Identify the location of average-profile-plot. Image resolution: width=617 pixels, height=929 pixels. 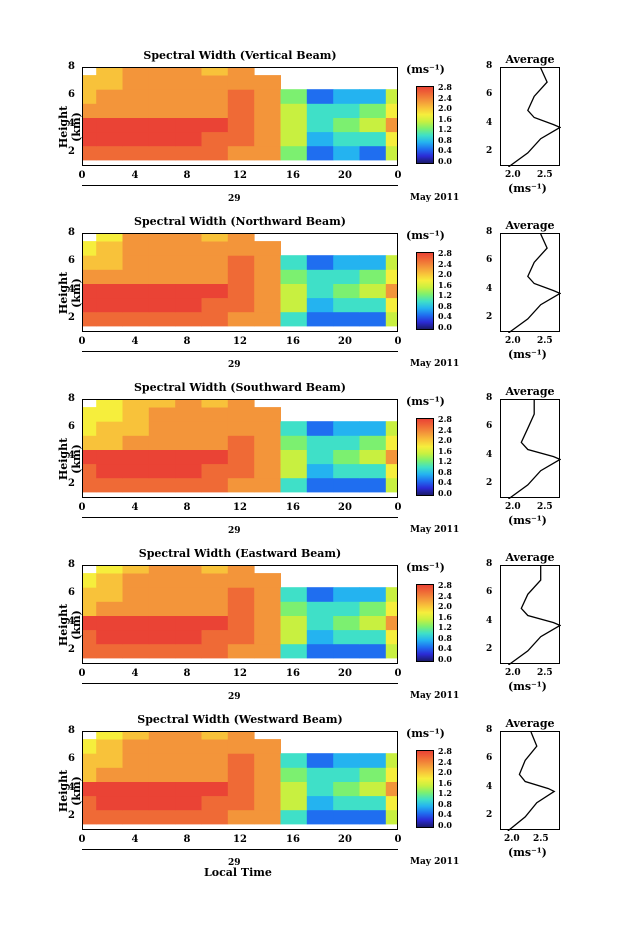
(531, 117).